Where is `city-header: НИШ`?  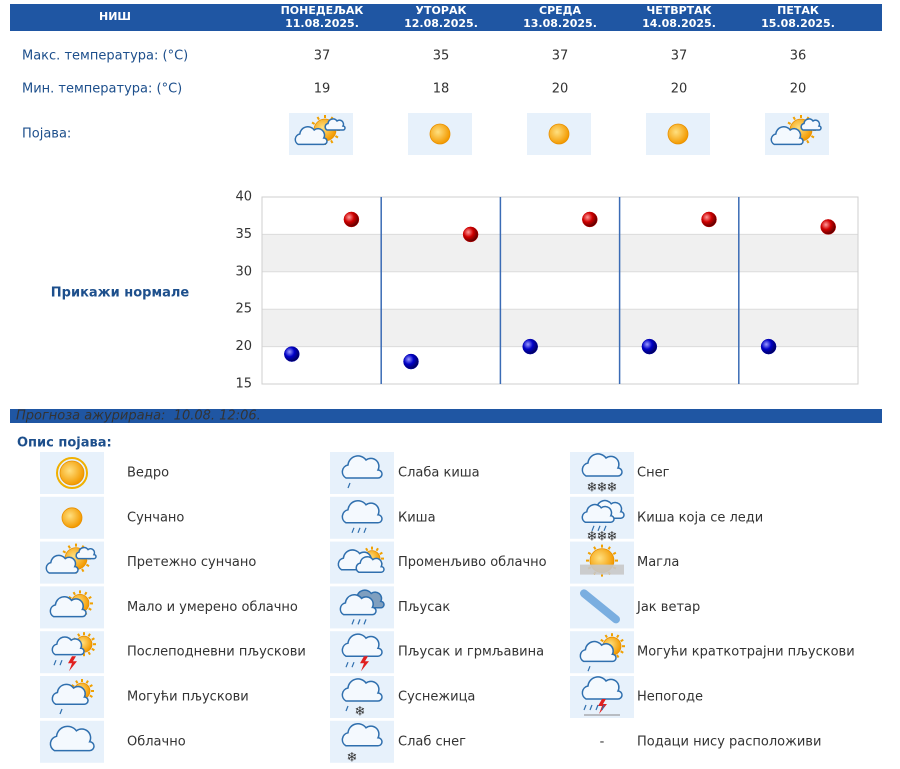 city-header: НИШ is located at coordinates (115, 16).